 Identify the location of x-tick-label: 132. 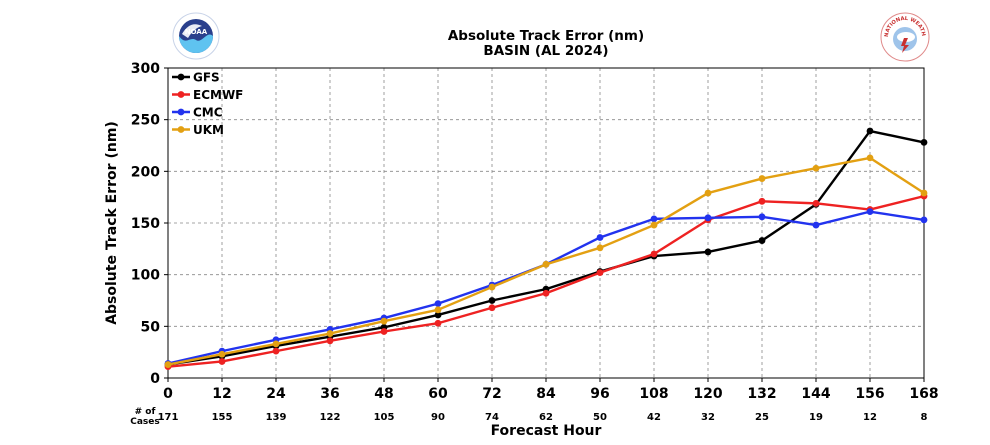
(761, 394).